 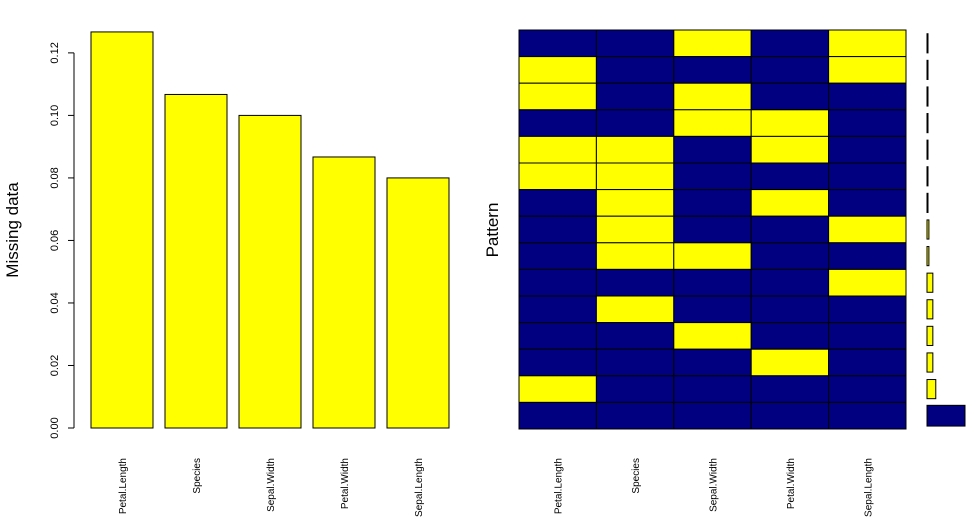 What do you see at coordinates (868, 487) in the screenshot?
I see `pattern-column-label: Sepal.Length` at bounding box center [868, 487].